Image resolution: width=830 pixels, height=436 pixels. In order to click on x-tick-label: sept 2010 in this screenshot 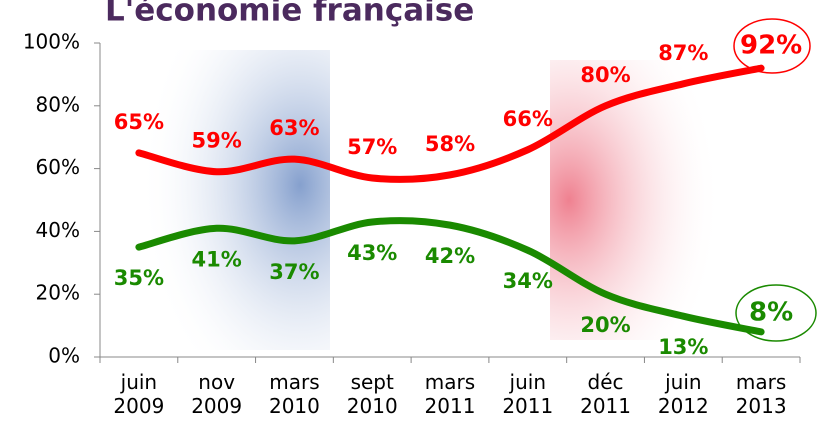, I will do `click(372, 394)`.